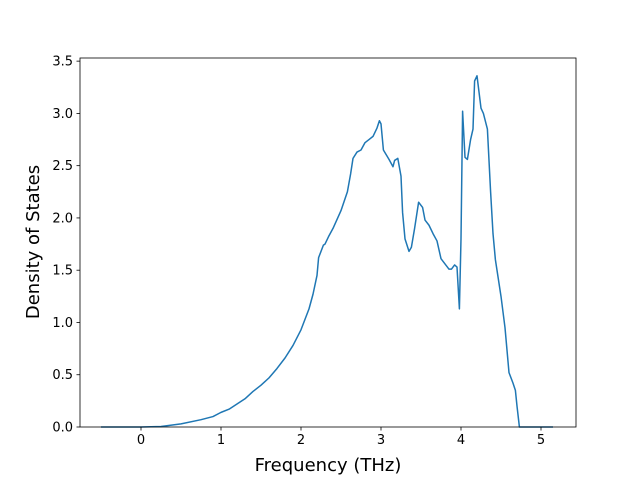 The image size is (640, 480). What do you see at coordinates (301, 440) in the screenshot?
I see `x-tick-label: 2` at bounding box center [301, 440].